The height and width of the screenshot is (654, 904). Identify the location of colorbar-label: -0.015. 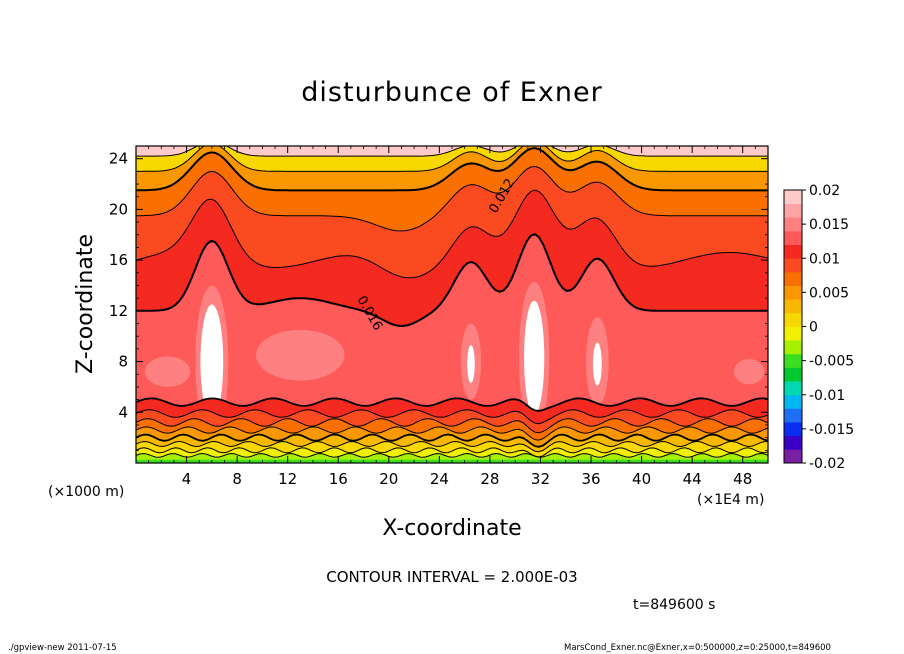
(831, 430).